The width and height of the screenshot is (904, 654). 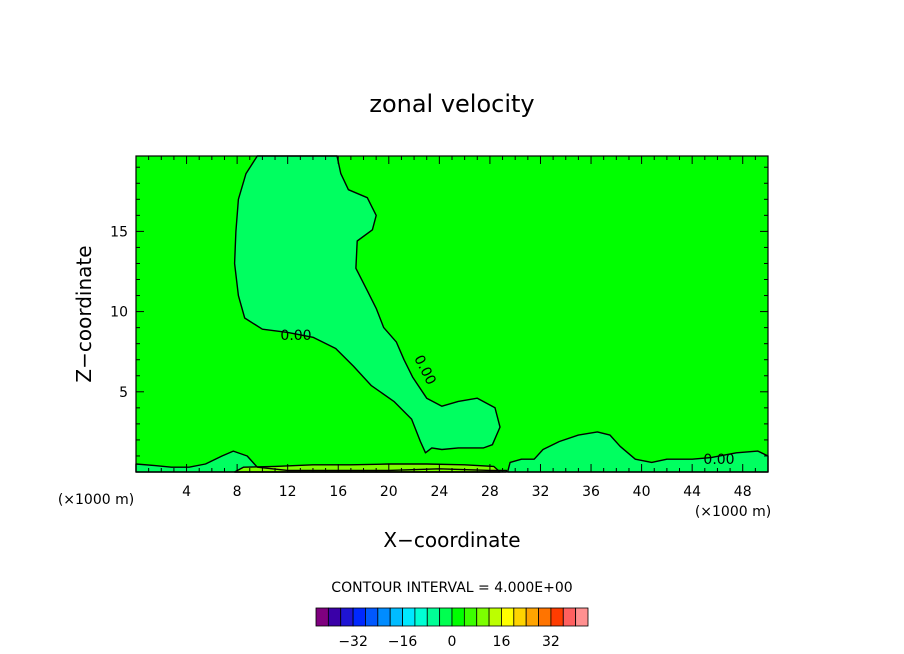 I want to click on x-unit-label-right: (×1000 m), so click(x=733, y=512).